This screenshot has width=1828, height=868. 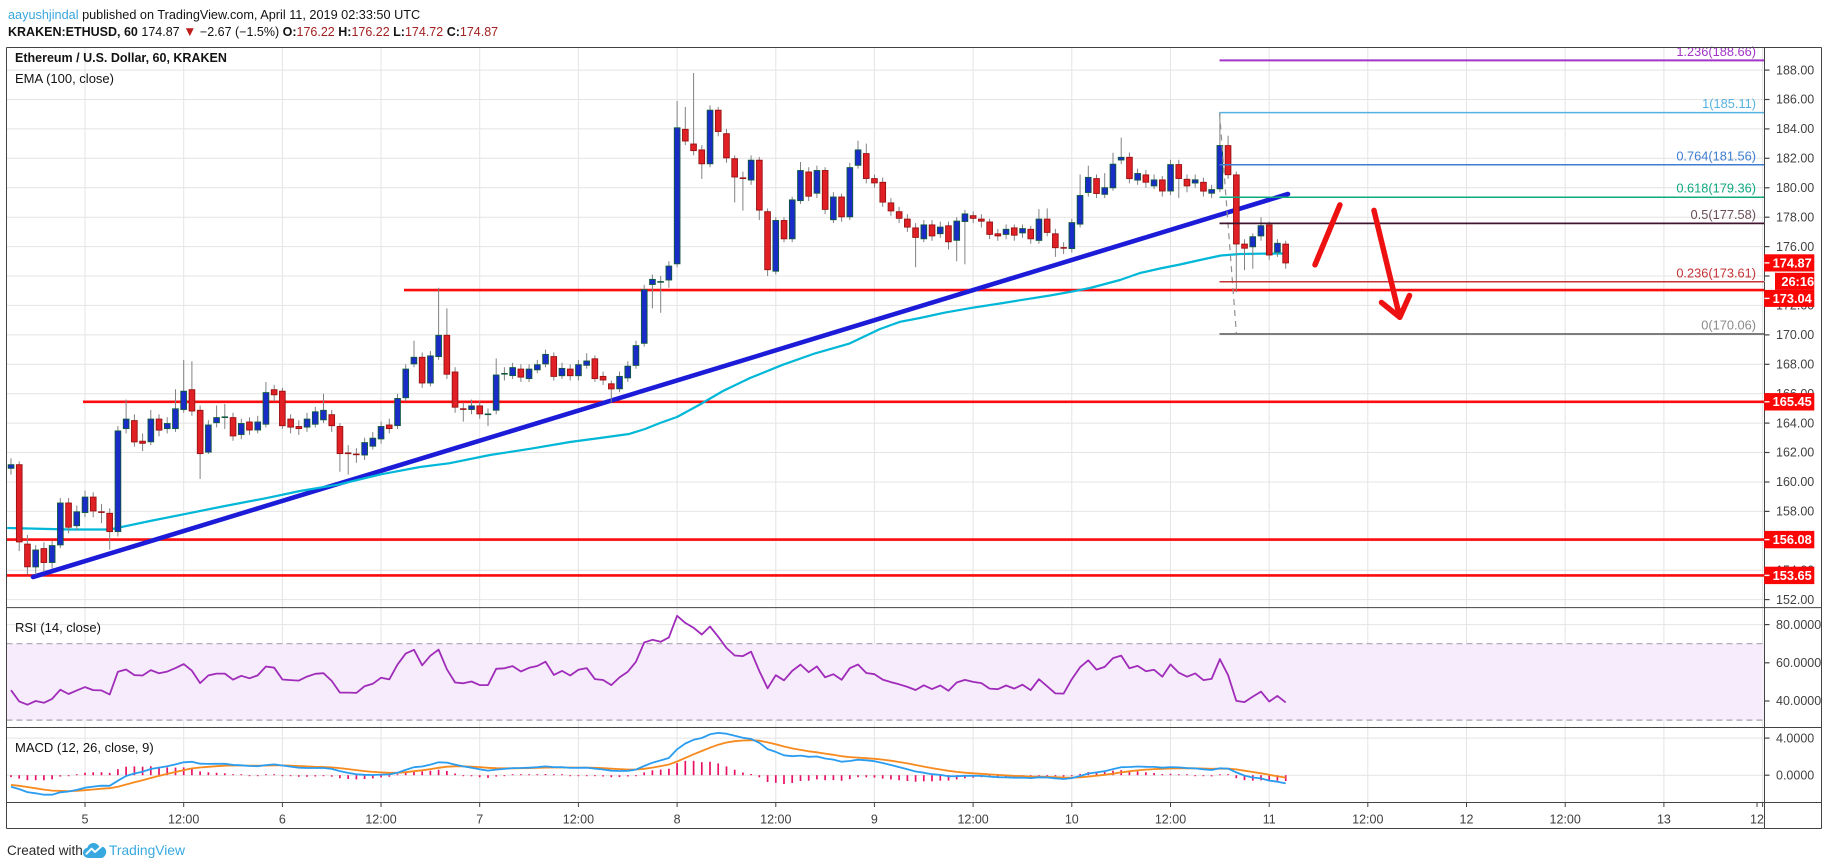 I want to click on svg-text: MACD (12, 26, close, 9), so click(x=84, y=747).